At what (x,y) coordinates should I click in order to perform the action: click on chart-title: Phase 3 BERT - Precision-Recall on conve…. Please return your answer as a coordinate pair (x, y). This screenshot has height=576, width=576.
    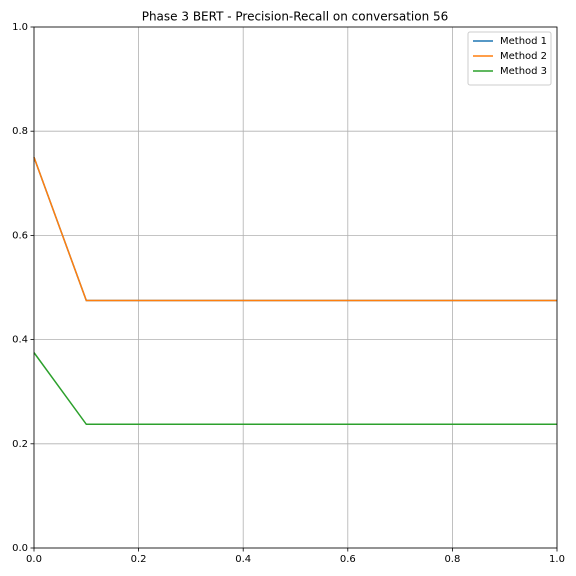
    Looking at the image, I should click on (295, 17).